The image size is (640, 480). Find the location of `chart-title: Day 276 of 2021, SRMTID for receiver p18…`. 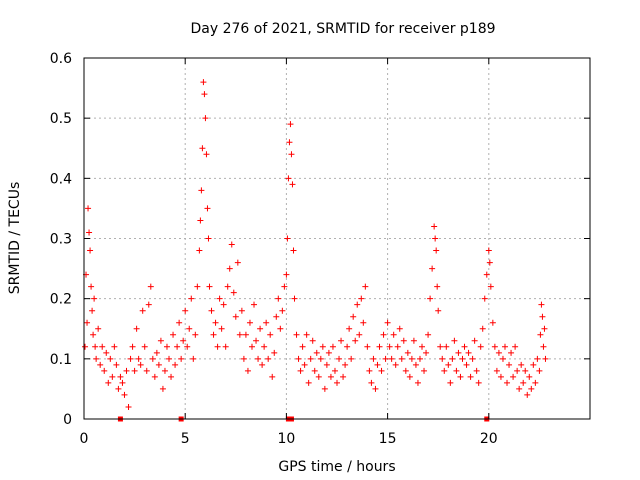

chart-title: Day 276 of 2021, SRMTID for receiver p18… is located at coordinates (342, 29).